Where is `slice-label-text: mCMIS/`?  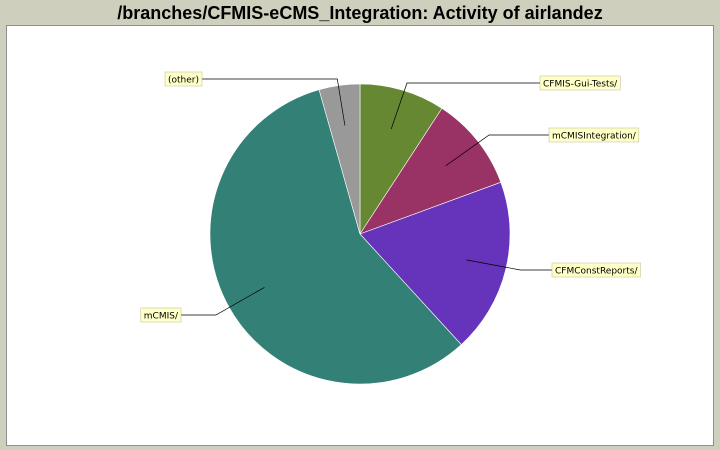
slice-label-text: mCMIS/ is located at coordinates (161, 317).